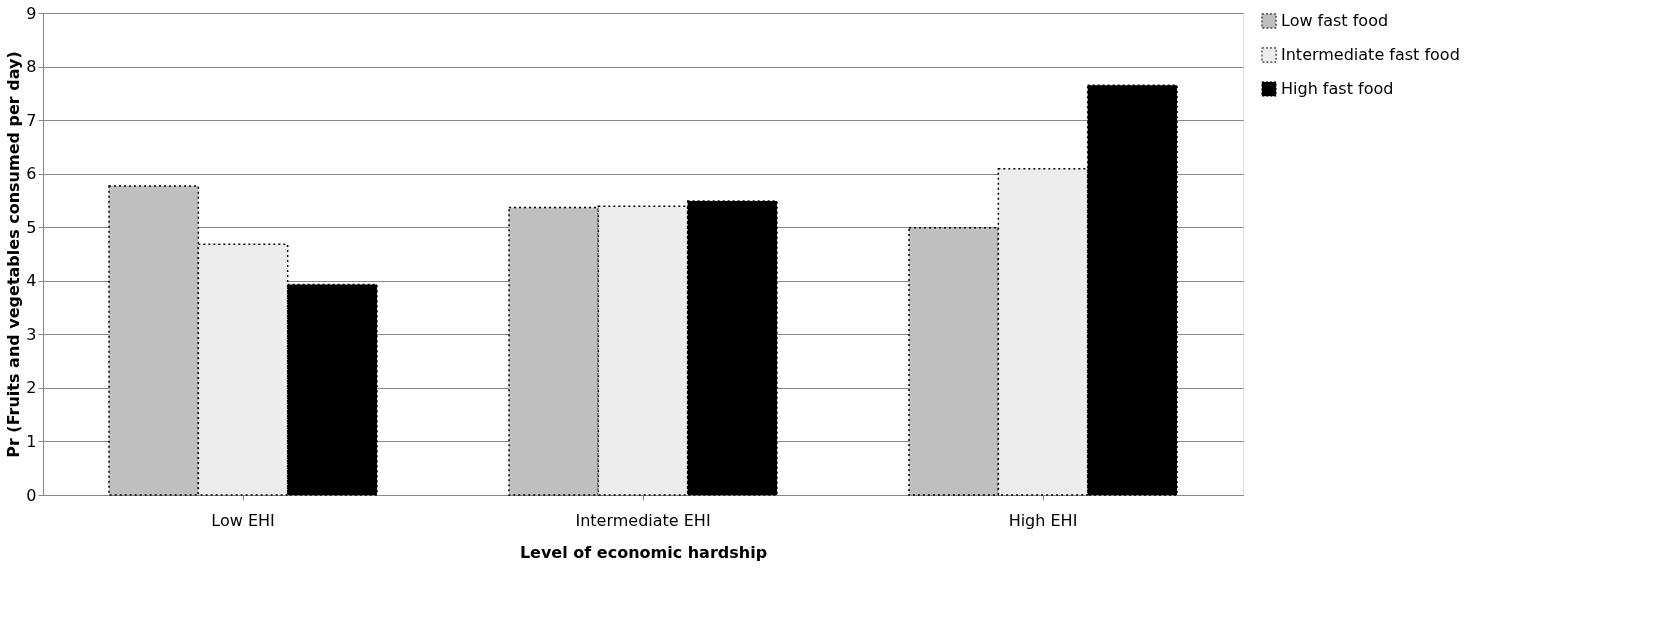 The image size is (1665, 623). I want to click on y-tick-label: 9, so click(31, 13).